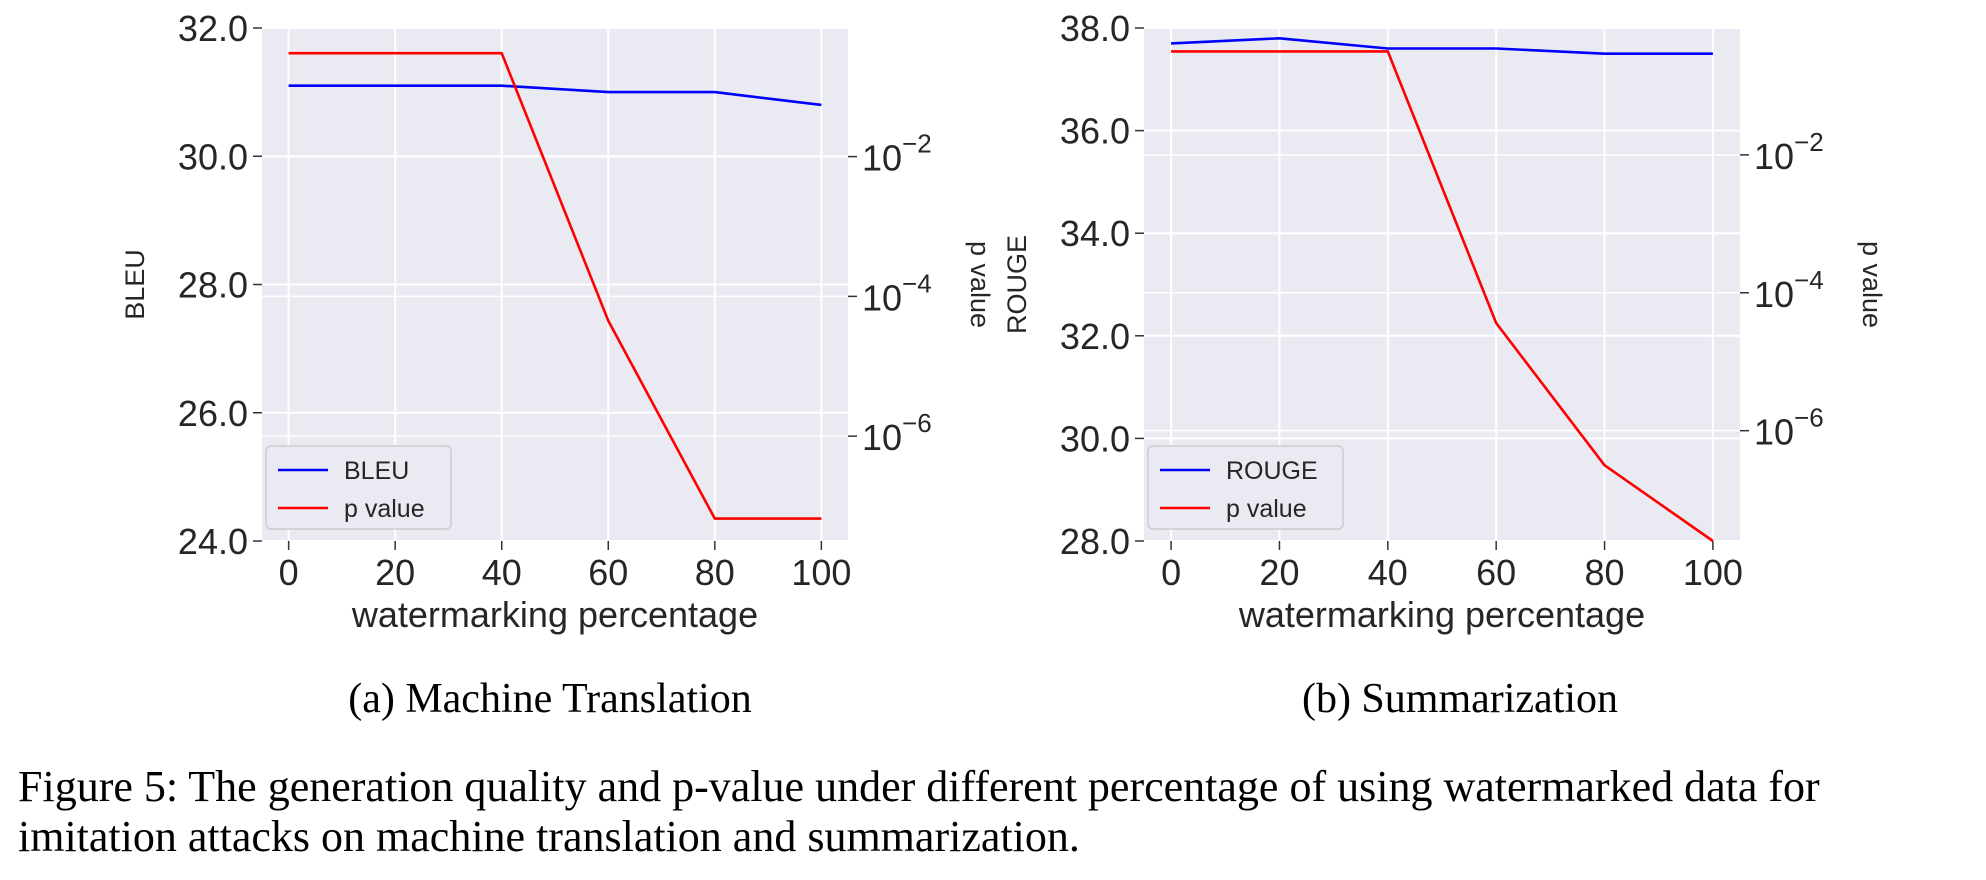  I want to click on y-axis-label: ROUGE, so click(1017, 284).